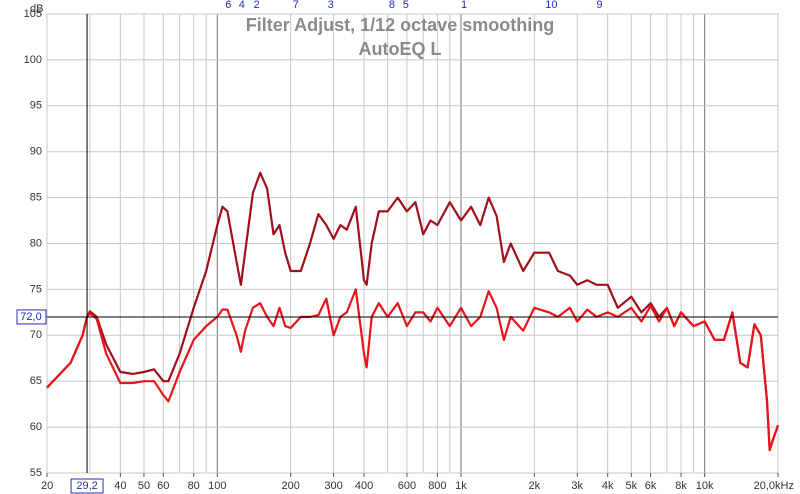  I want to click on cursor-y-box, so click(31, 317).